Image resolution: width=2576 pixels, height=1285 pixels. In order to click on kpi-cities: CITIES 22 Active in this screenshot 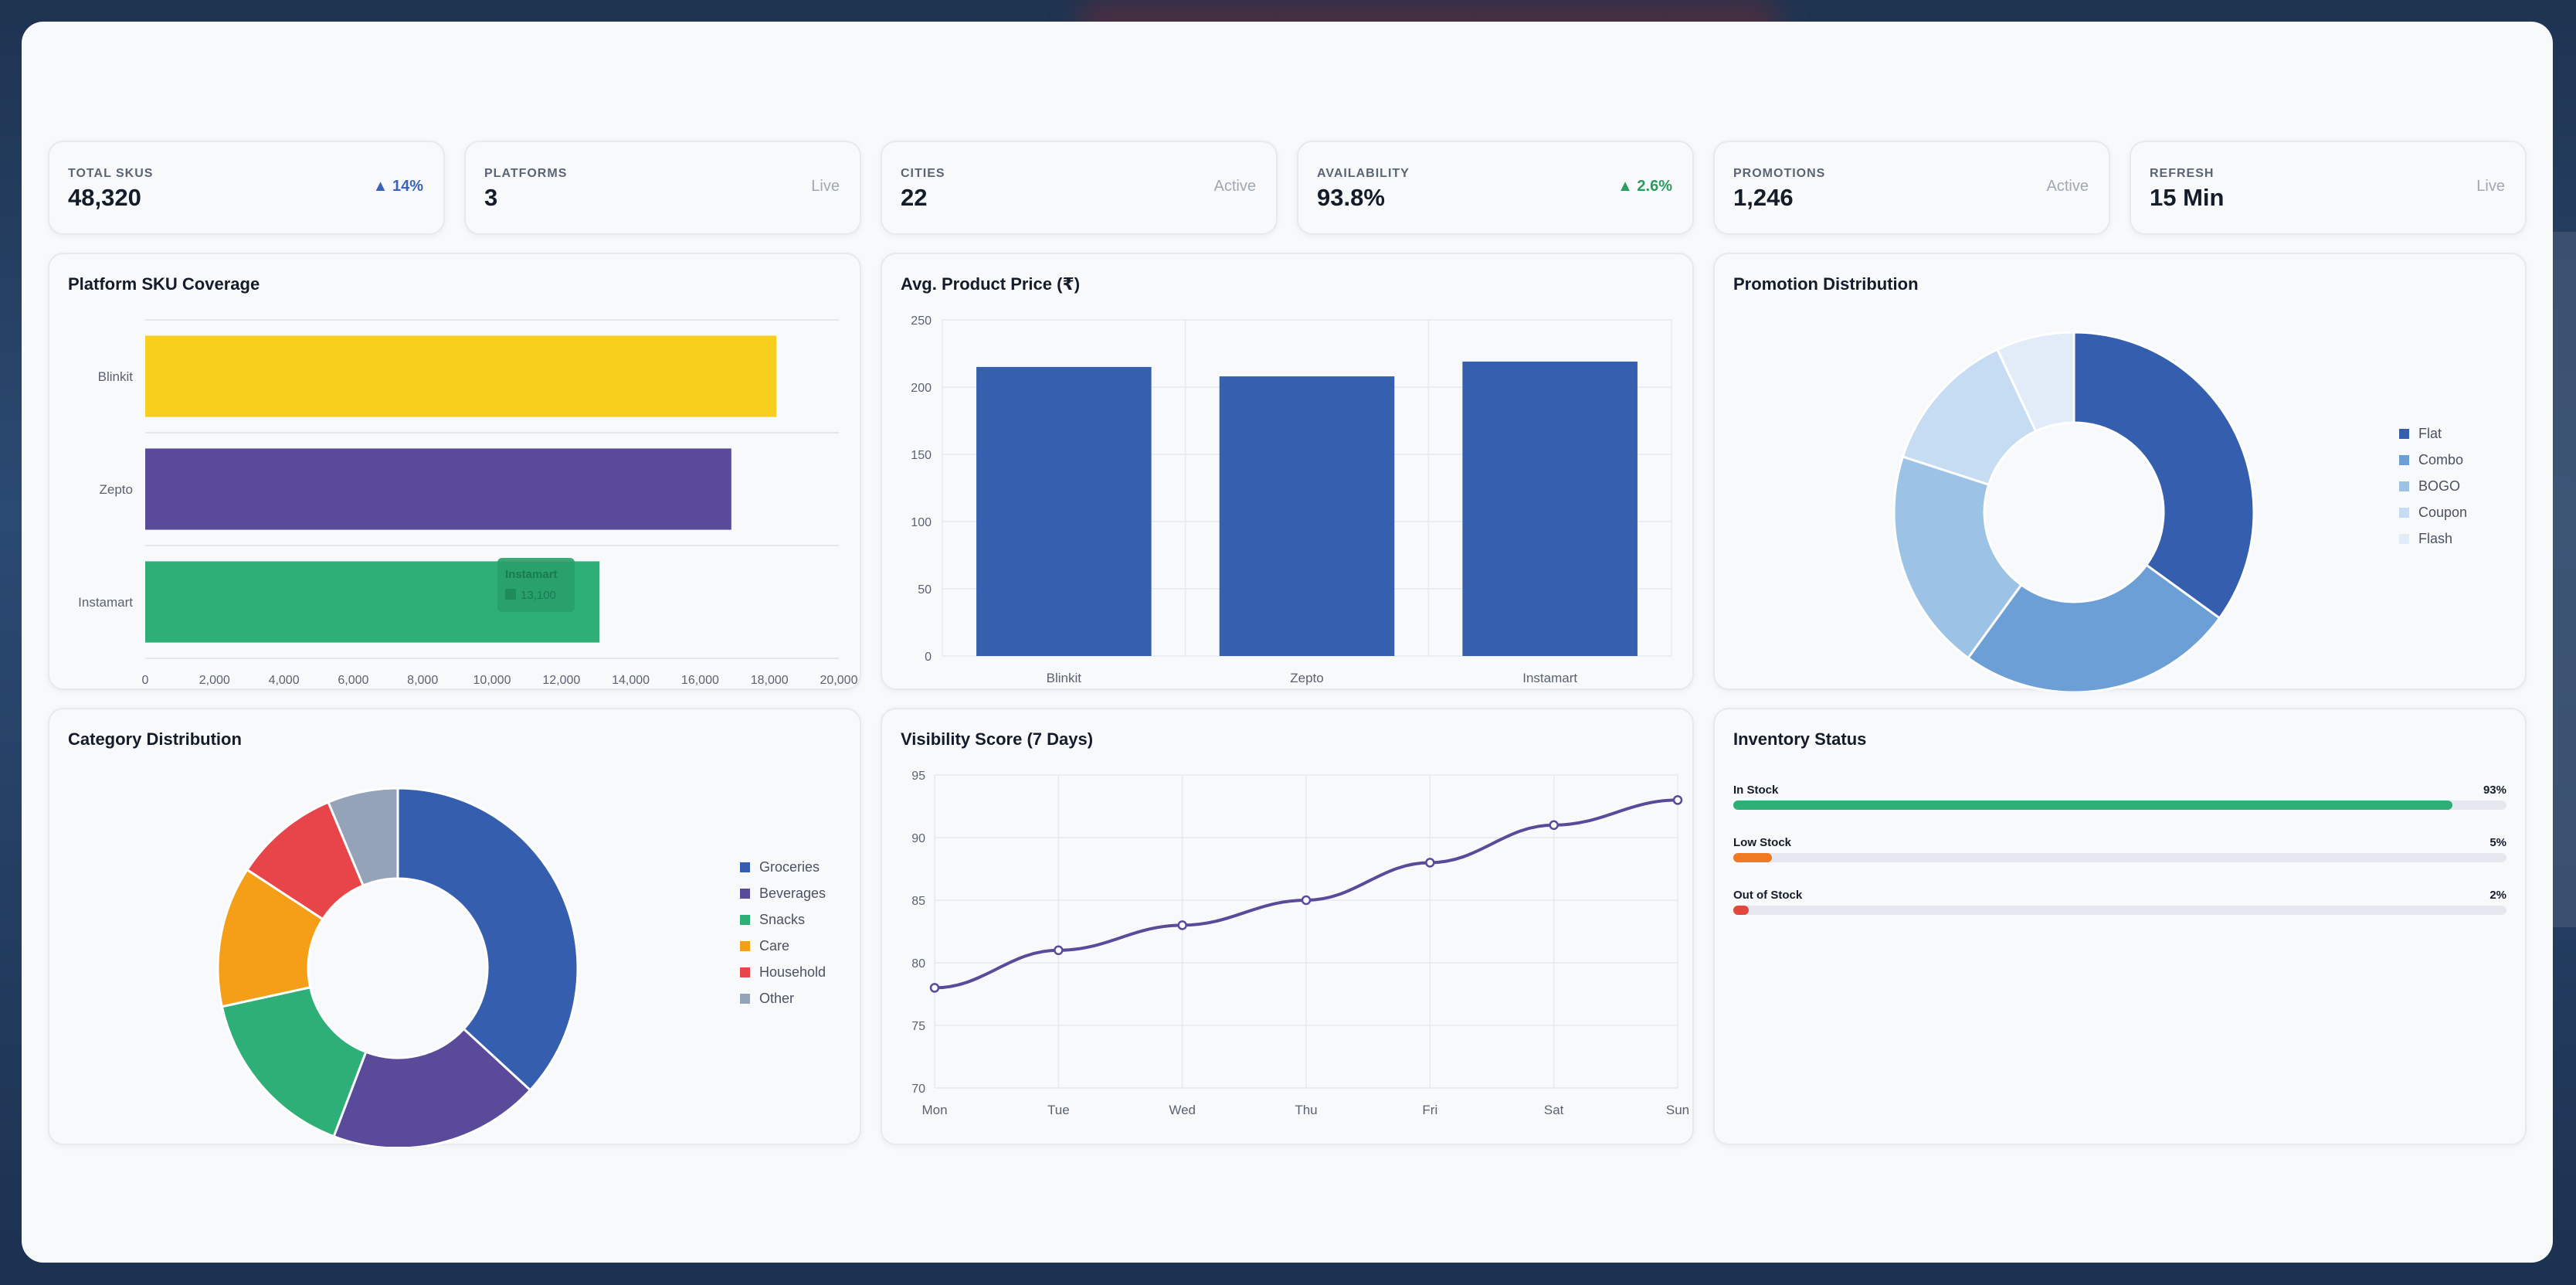, I will do `click(1079, 188)`.